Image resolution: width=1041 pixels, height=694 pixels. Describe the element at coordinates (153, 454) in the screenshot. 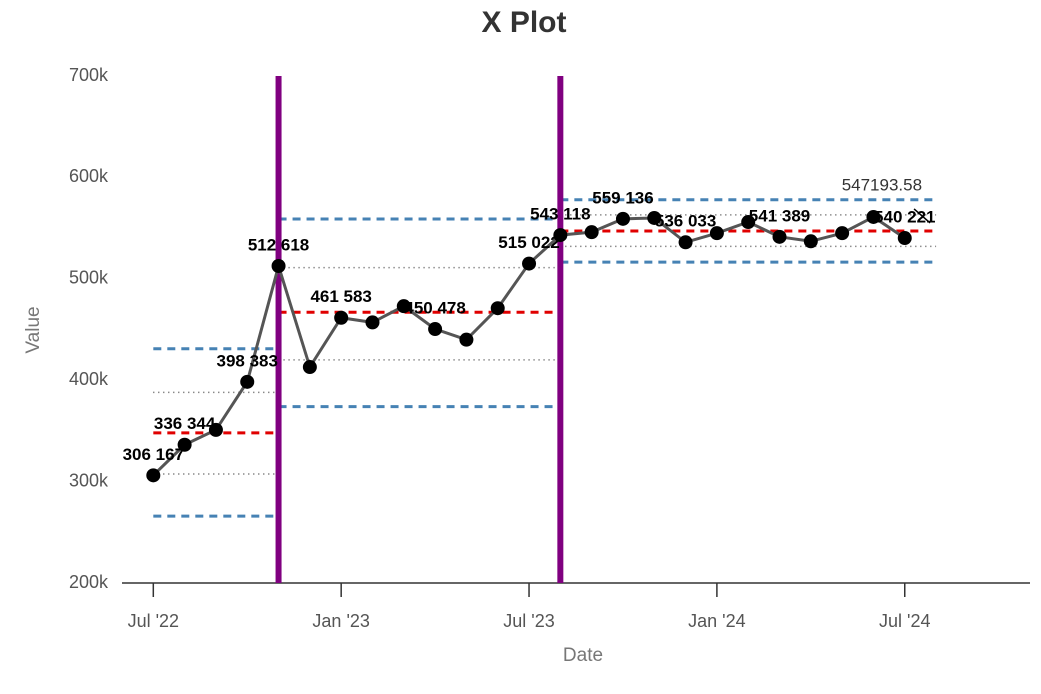

I see `data-label: 306 167` at that location.